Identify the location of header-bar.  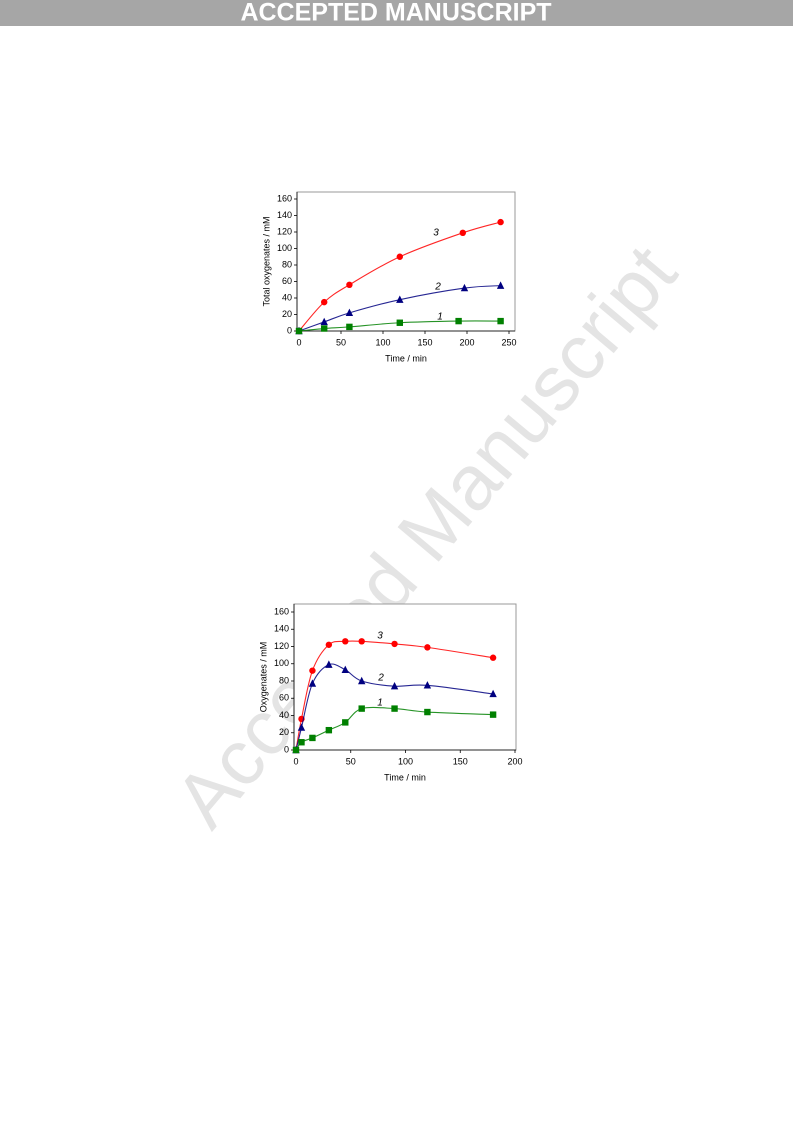
(396, 13).